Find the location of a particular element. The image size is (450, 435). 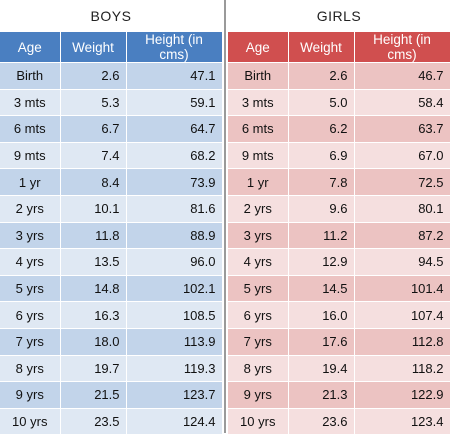

boys-weight-cell: 19.7 is located at coordinates (93, 368).